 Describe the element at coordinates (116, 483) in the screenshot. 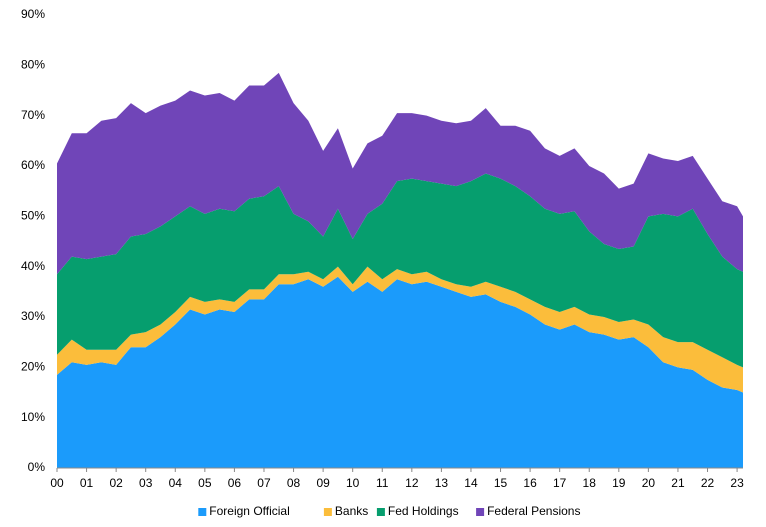

I see `x-tick-label: 02` at that location.